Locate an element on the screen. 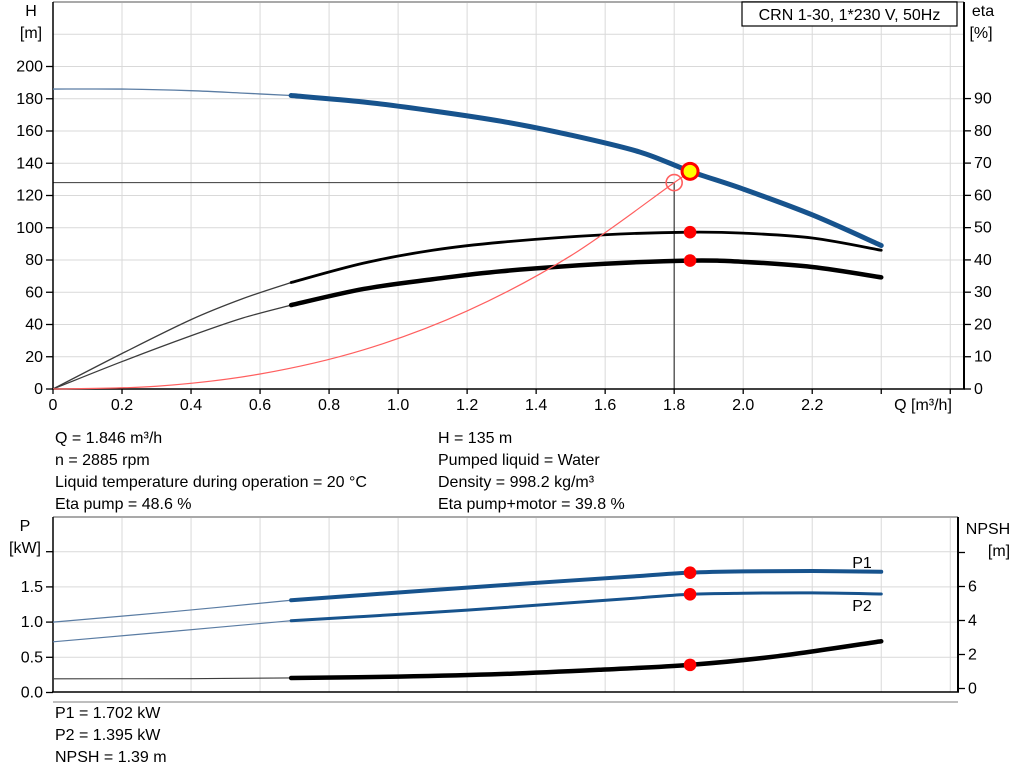 The width and height of the screenshot is (1024, 781). x-tick-label: 0 is located at coordinates (53, 405).